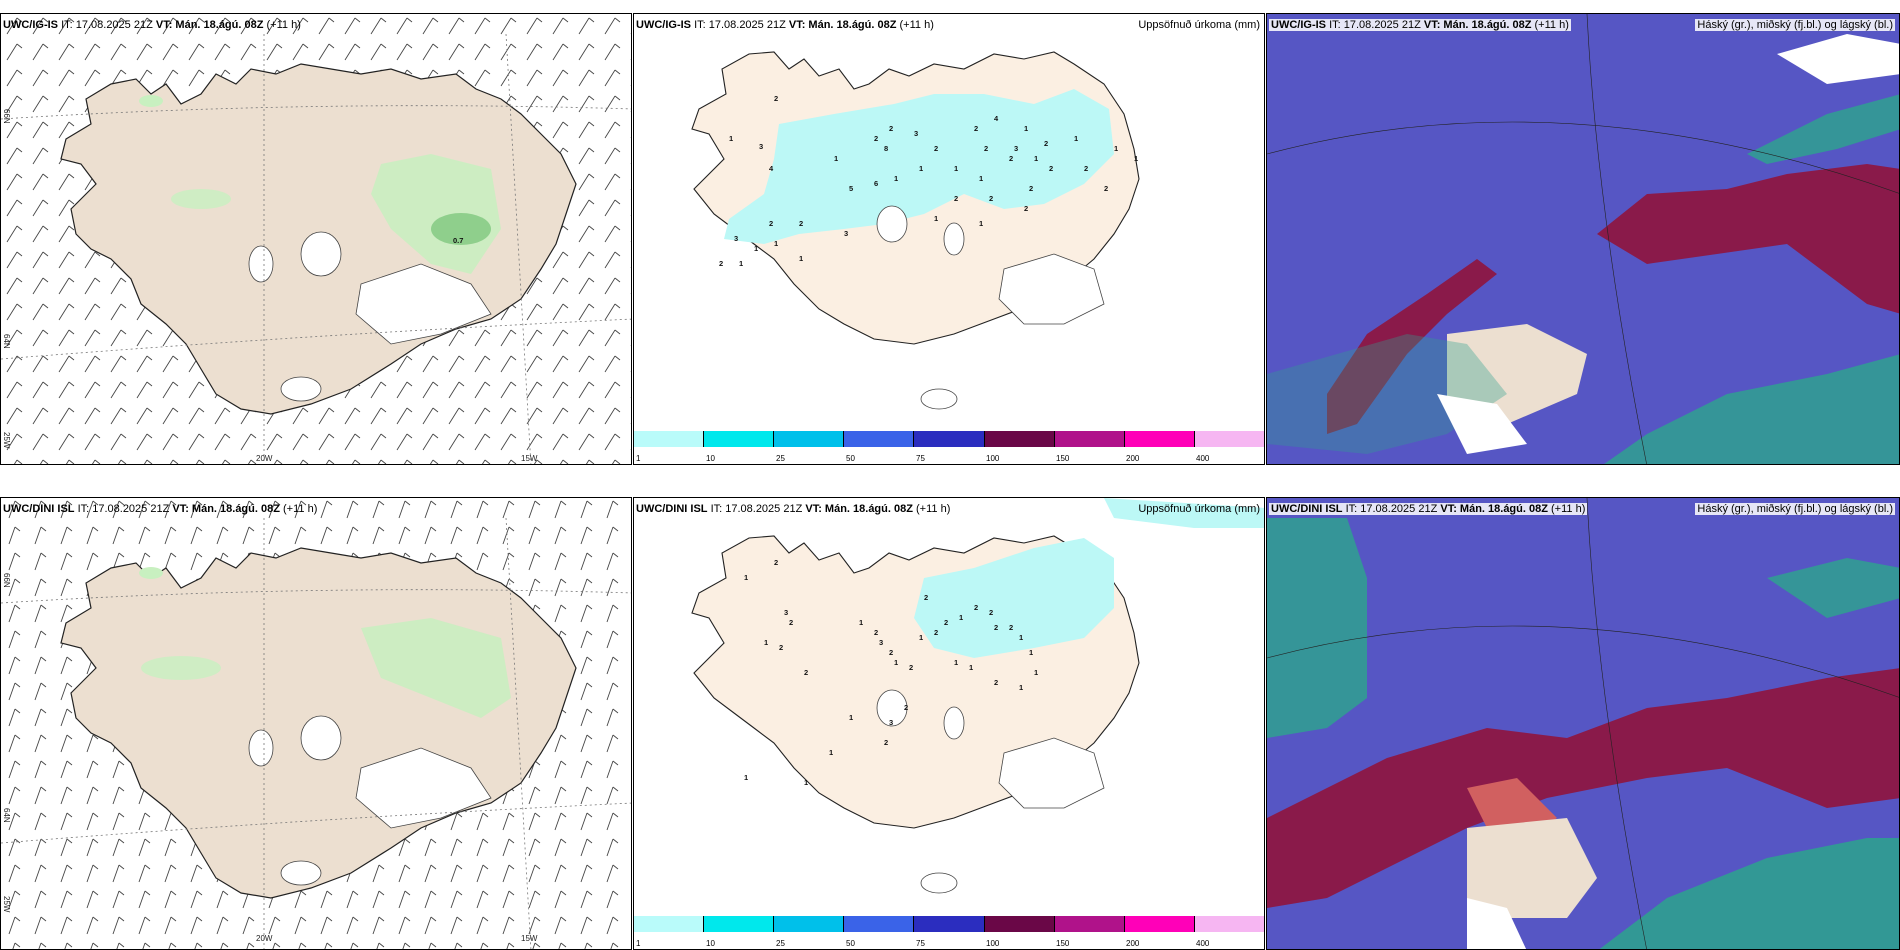 The height and width of the screenshot is (950, 1900). I want to click on precip-legend-labels-1: 1 10 25 50 75 100 150 200 400, so click(949, 459).